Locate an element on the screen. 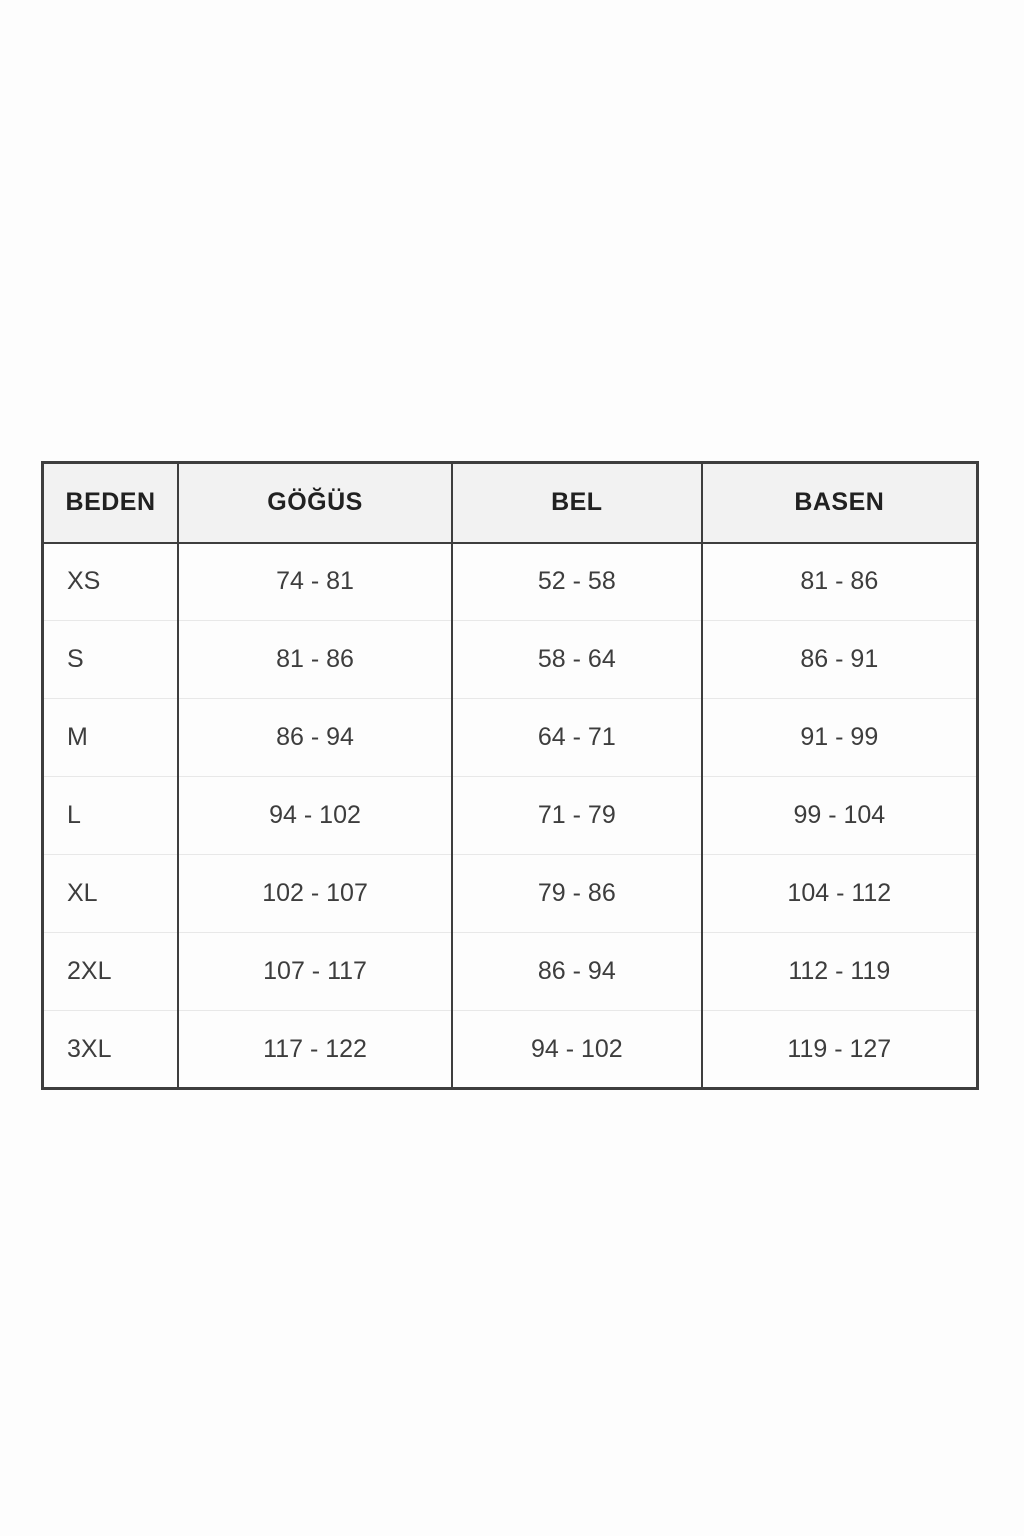 The height and width of the screenshot is (1536, 1024). gogus-cell: 117 - 122 is located at coordinates (315, 1049).